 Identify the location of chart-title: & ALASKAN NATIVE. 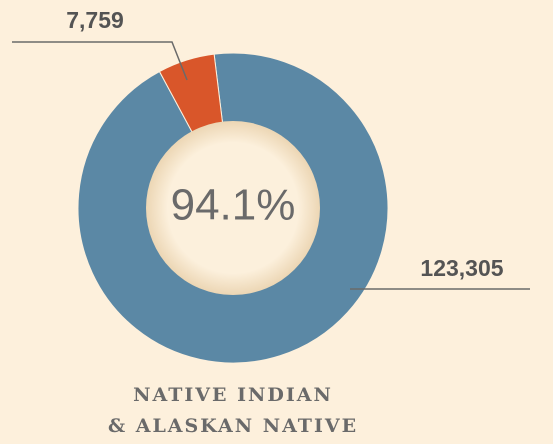
(233, 426).